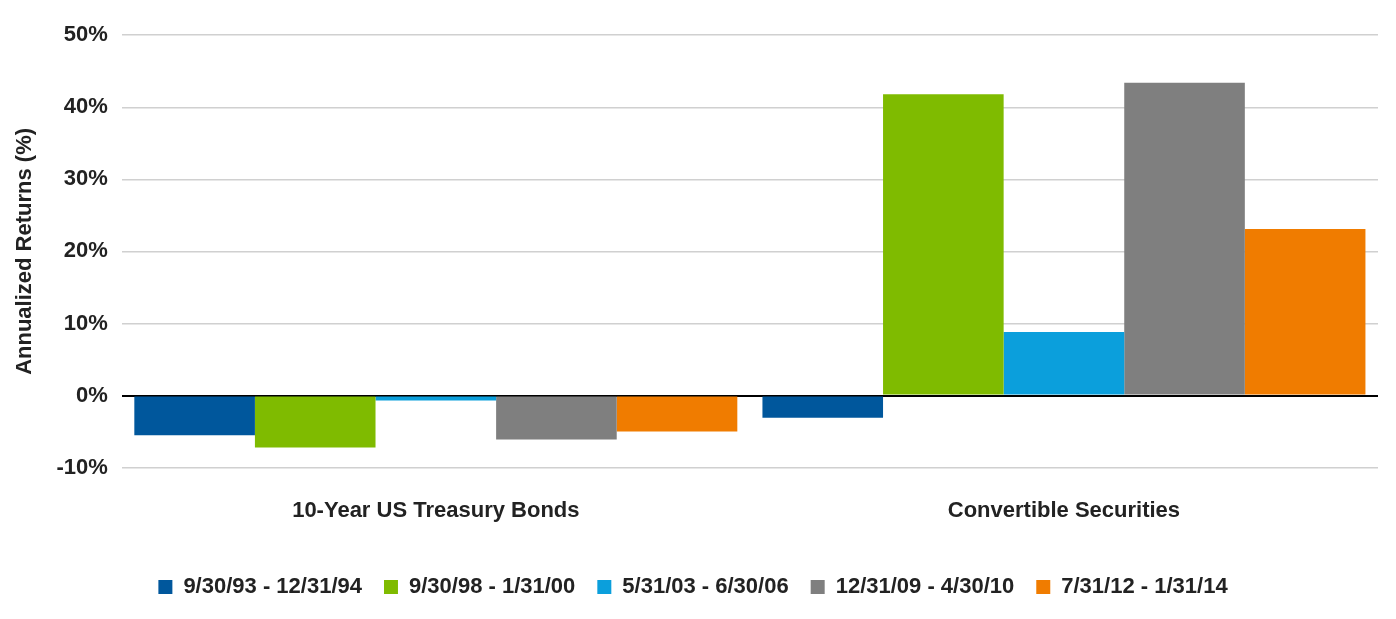 This screenshot has width=1396, height=619. Describe the element at coordinates (91, 394) in the screenshot. I see `y-tick-label: 0%` at that location.